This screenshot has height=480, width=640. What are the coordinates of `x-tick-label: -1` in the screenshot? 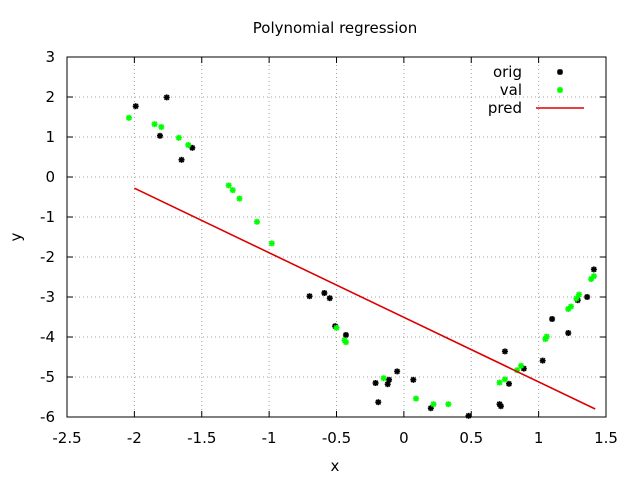 It's located at (269, 438).